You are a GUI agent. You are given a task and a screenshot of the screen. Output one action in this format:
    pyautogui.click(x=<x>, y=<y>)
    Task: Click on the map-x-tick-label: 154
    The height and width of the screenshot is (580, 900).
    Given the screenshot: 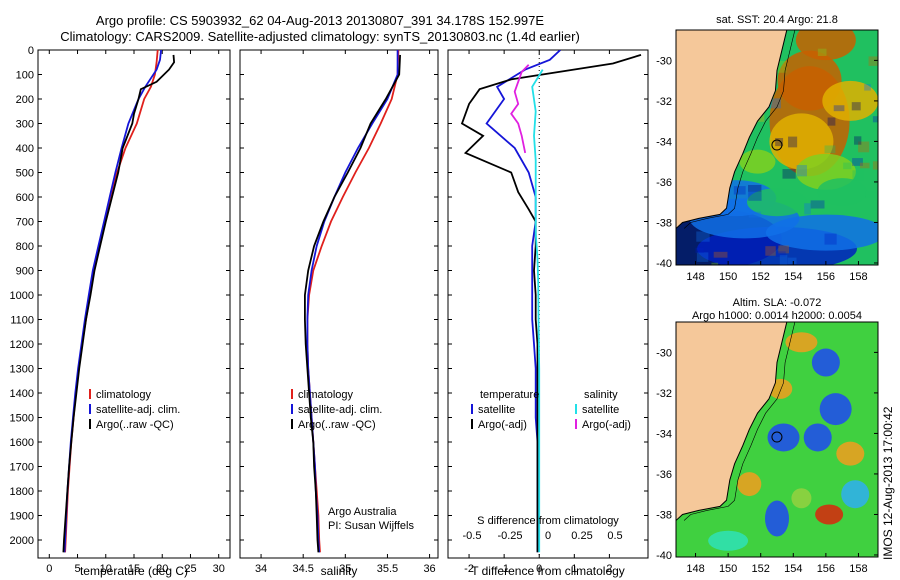 What is the action you would take?
    pyautogui.click(x=793, y=277)
    